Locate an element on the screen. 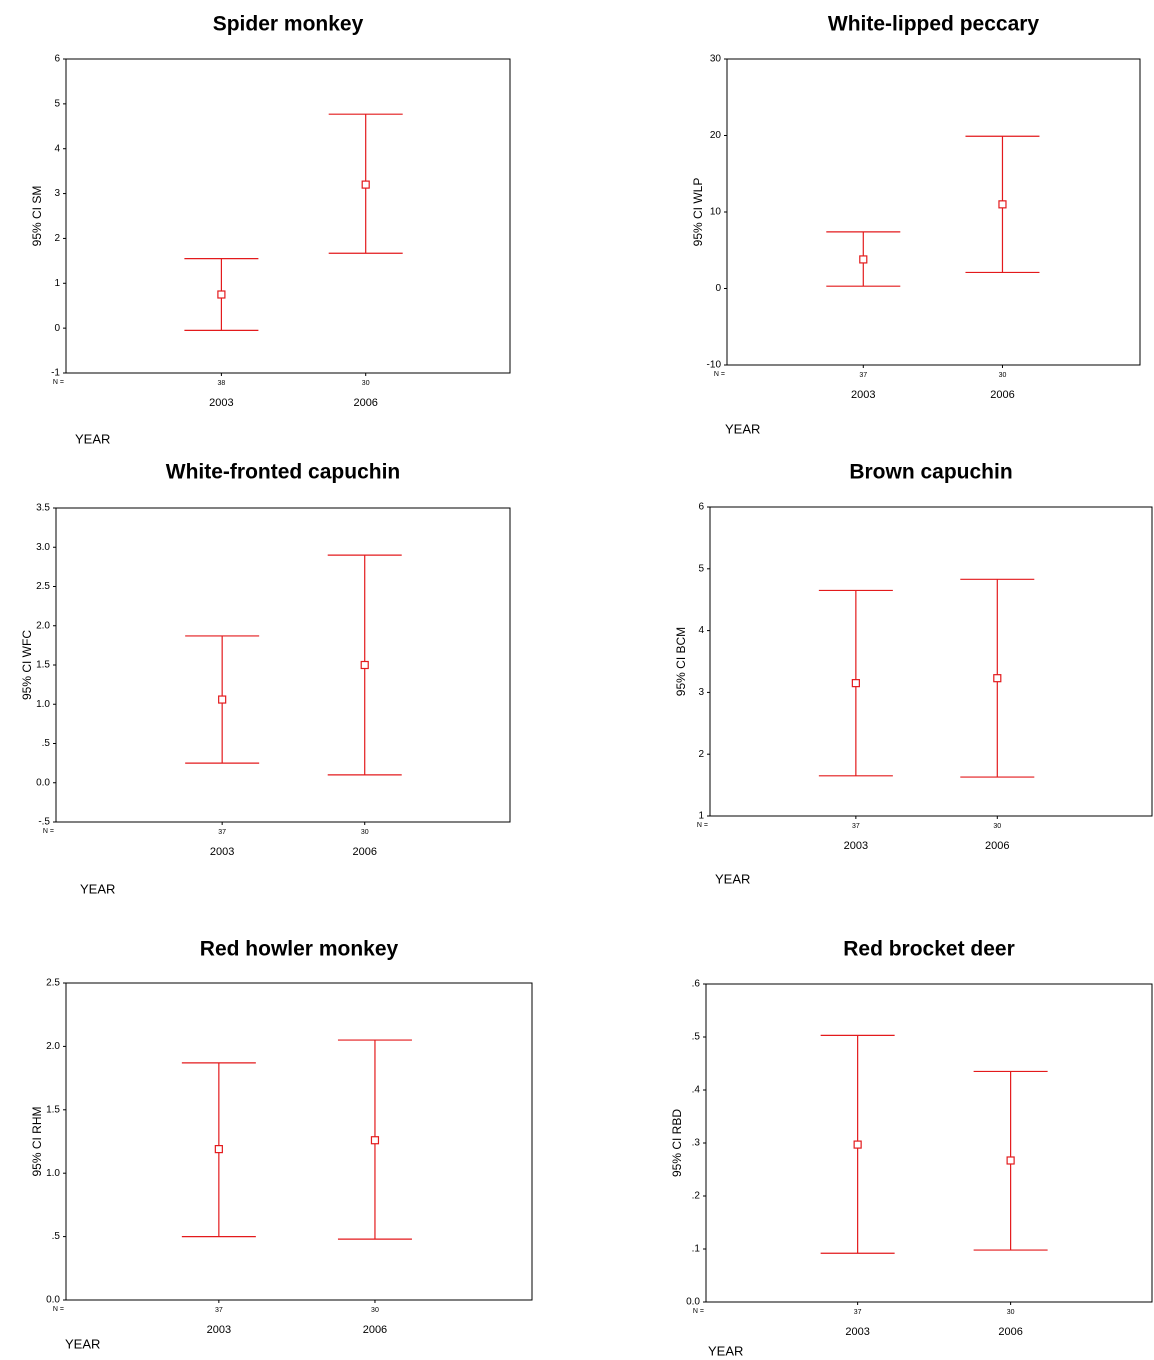 The height and width of the screenshot is (1360, 1154). y-axis-label: 95% CI SM is located at coordinates (37, 216).